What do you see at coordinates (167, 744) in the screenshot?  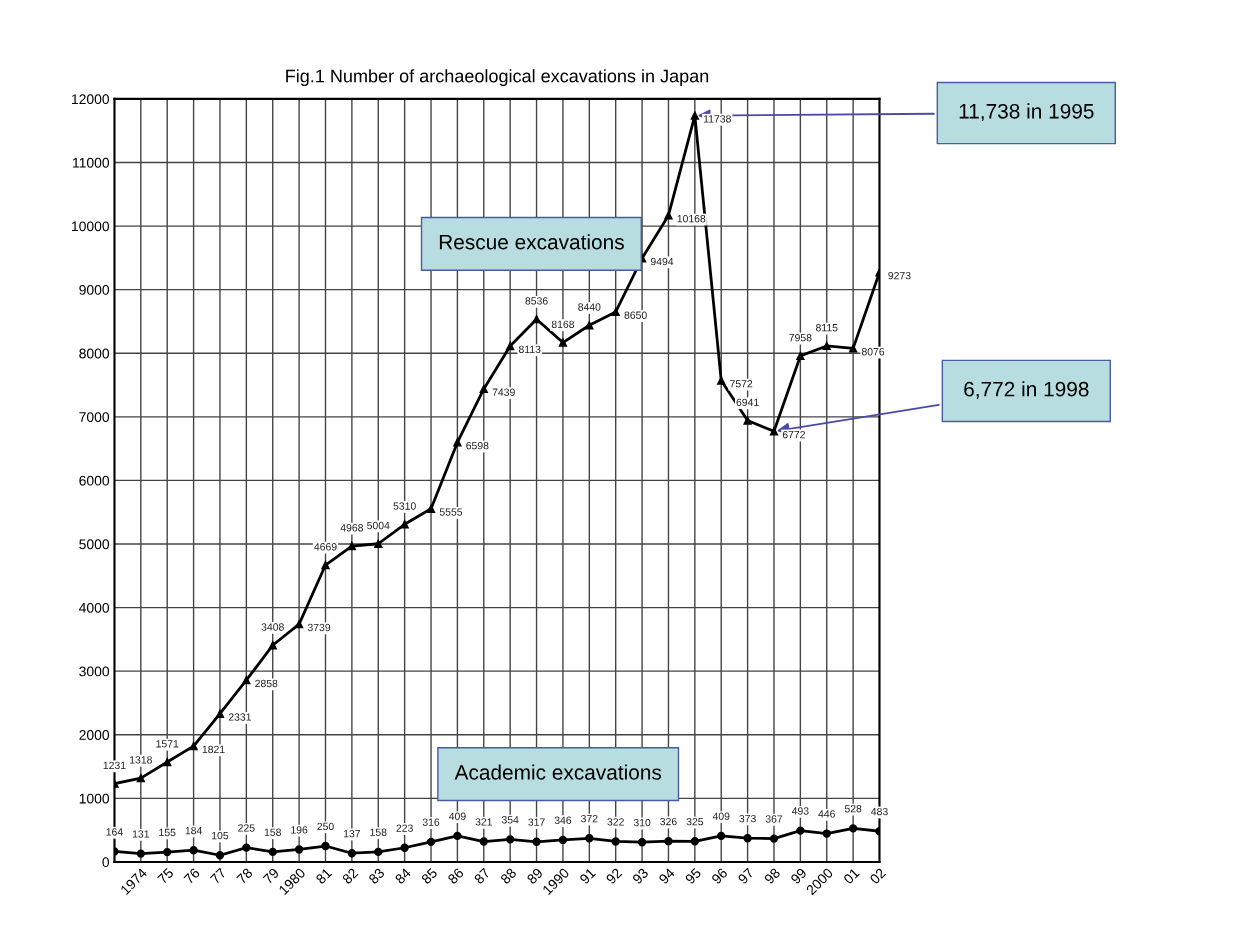 I see `data-label: 1571` at bounding box center [167, 744].